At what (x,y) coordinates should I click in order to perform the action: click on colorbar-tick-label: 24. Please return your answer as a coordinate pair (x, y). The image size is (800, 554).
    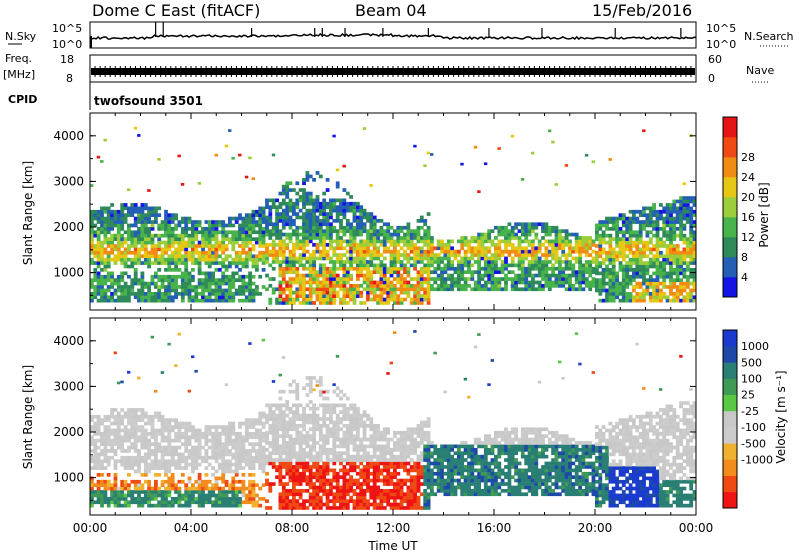
    Looking at the image, I should click on (748, 177).